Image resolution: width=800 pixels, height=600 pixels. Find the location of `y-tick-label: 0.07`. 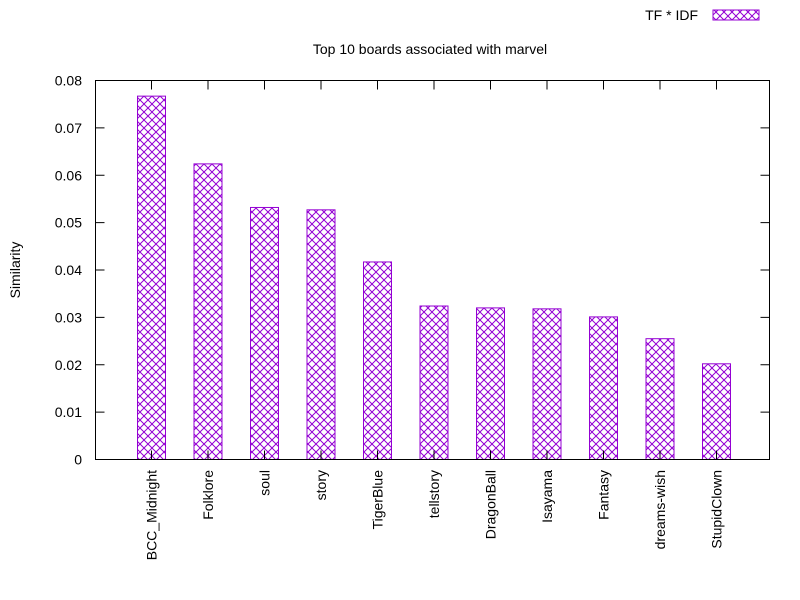

y-tick-label: 0.07 is located at coordinates (68, 128).